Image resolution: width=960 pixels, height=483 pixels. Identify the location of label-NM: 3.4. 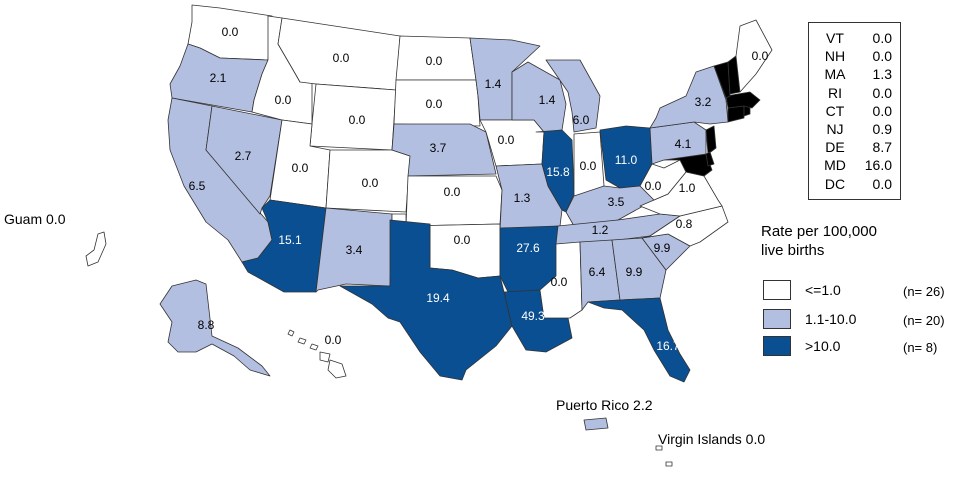
(354, 250).